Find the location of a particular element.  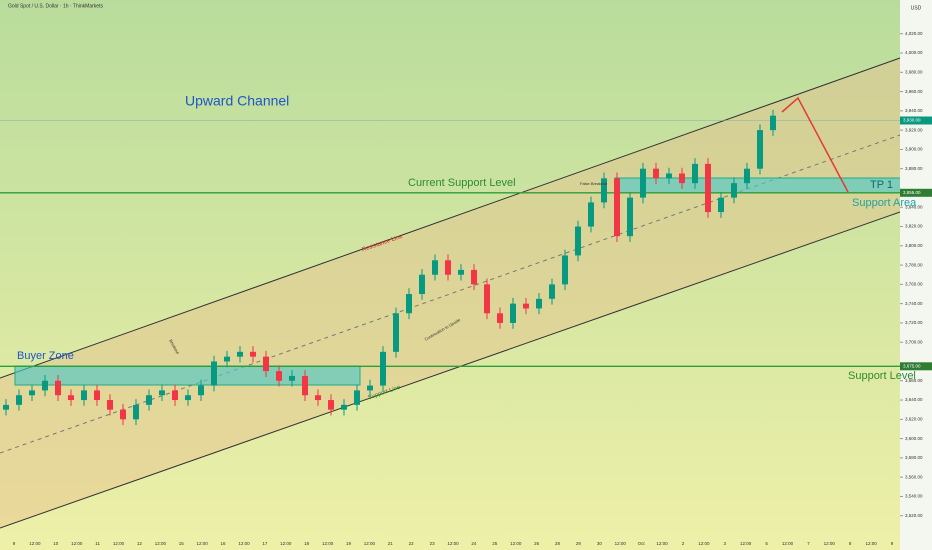

y-tick-label: 3,780.00 is located at coordinates (914, 264).